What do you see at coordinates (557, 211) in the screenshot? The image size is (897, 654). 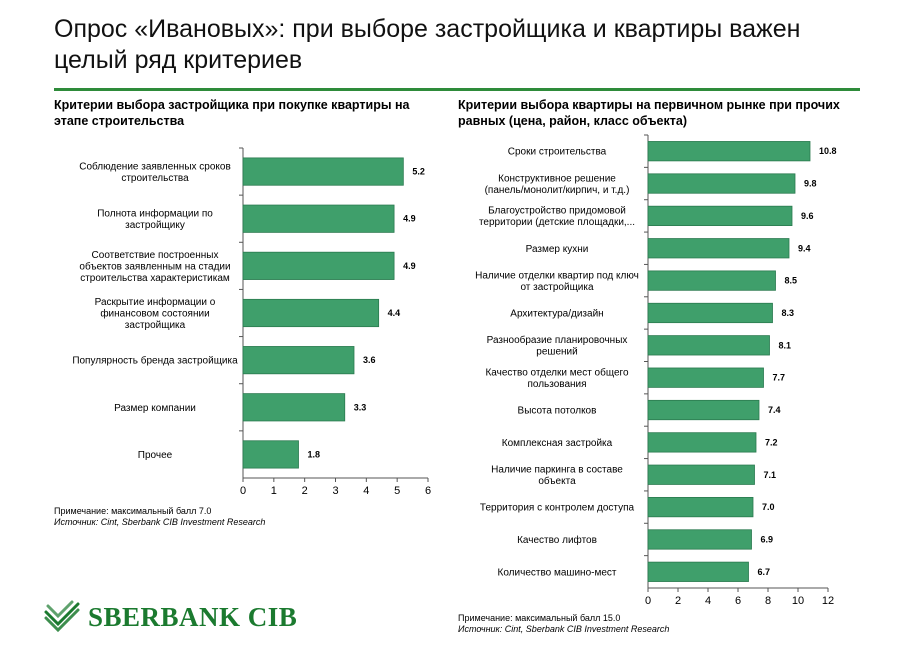 I see `category-label: Благоустройство придомовой` at bounding box center [557, 211].